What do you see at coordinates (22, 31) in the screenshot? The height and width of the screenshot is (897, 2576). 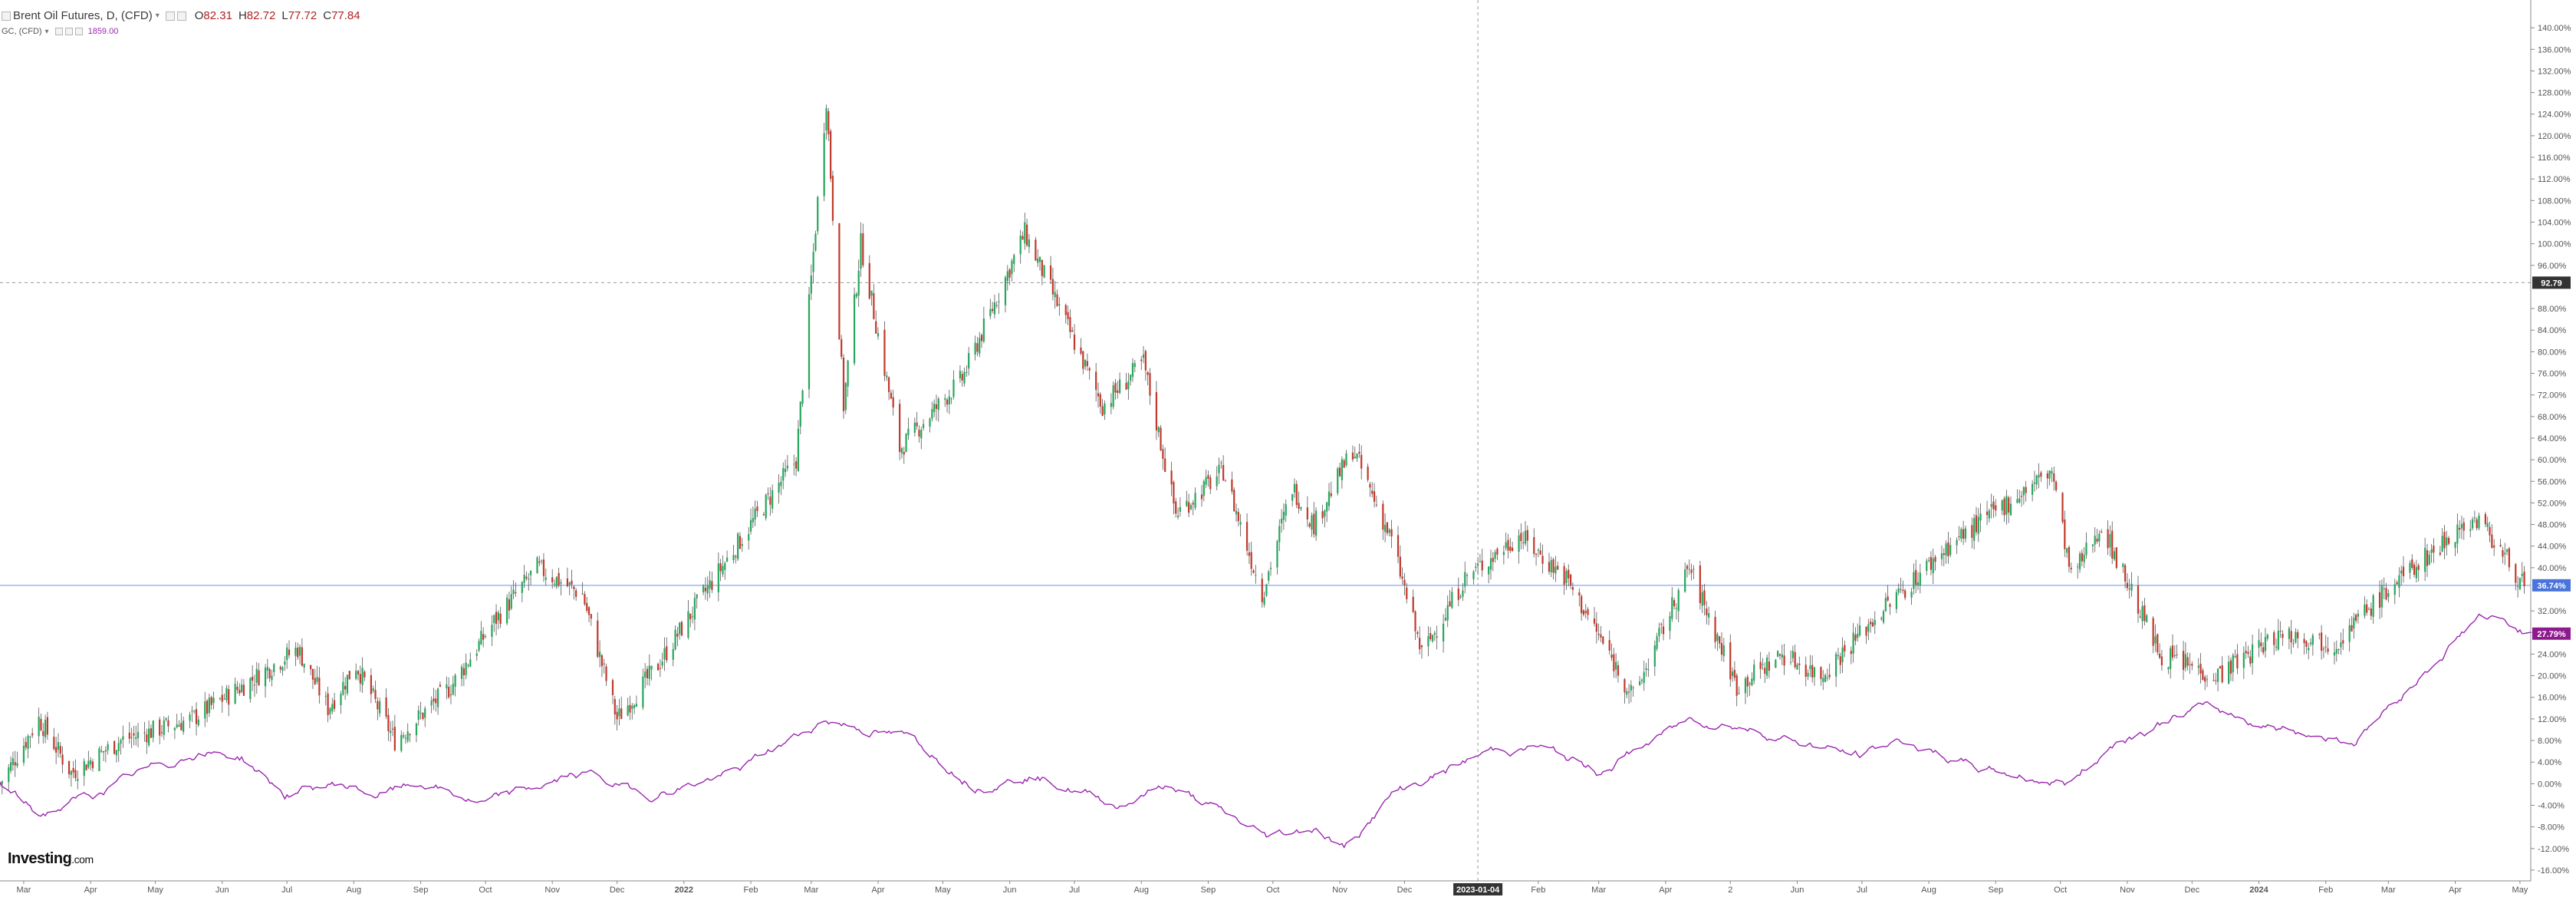 I see `compare-symbol: GC, (CFD)` at bounding box center [22, 31].